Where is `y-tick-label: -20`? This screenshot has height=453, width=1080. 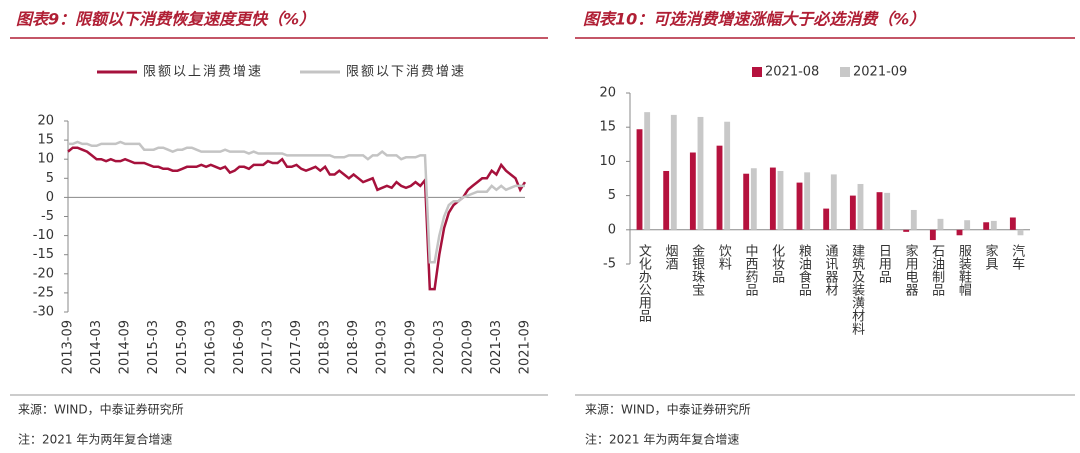
y-tick-label: -20 is located at coordinates (43, 273).